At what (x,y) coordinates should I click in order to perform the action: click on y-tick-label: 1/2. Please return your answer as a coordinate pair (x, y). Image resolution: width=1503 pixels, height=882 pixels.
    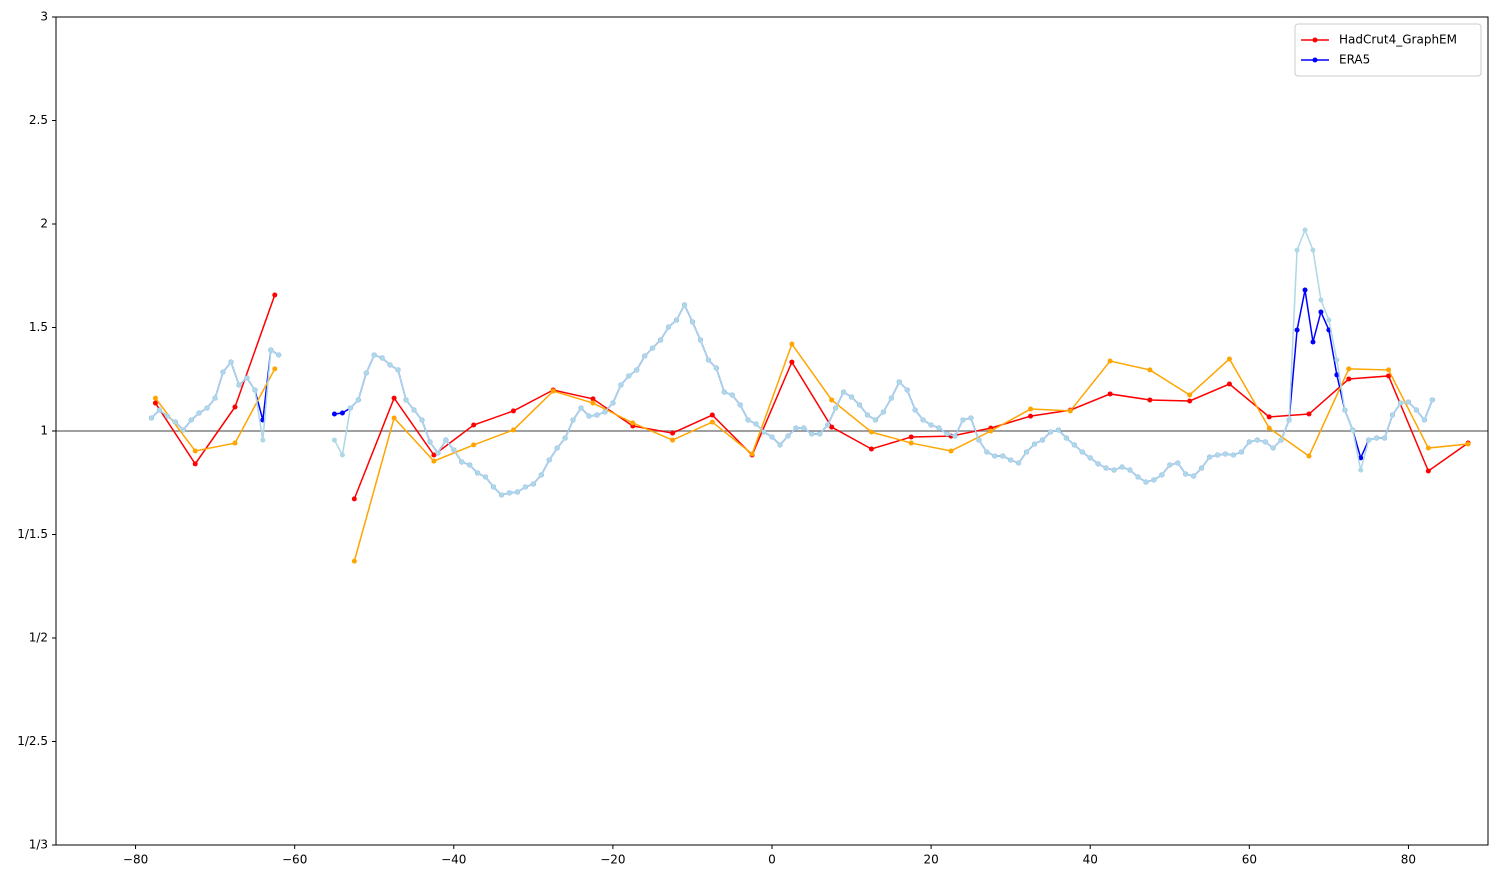
    Looking at the image, I should click on (38, 637).